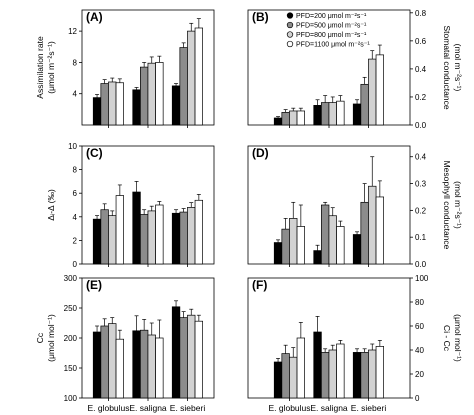  What do you see at coordinates (260, 17) in the screenshot?
I see `panel-letter: (B)` at bounding box center [260, 17].